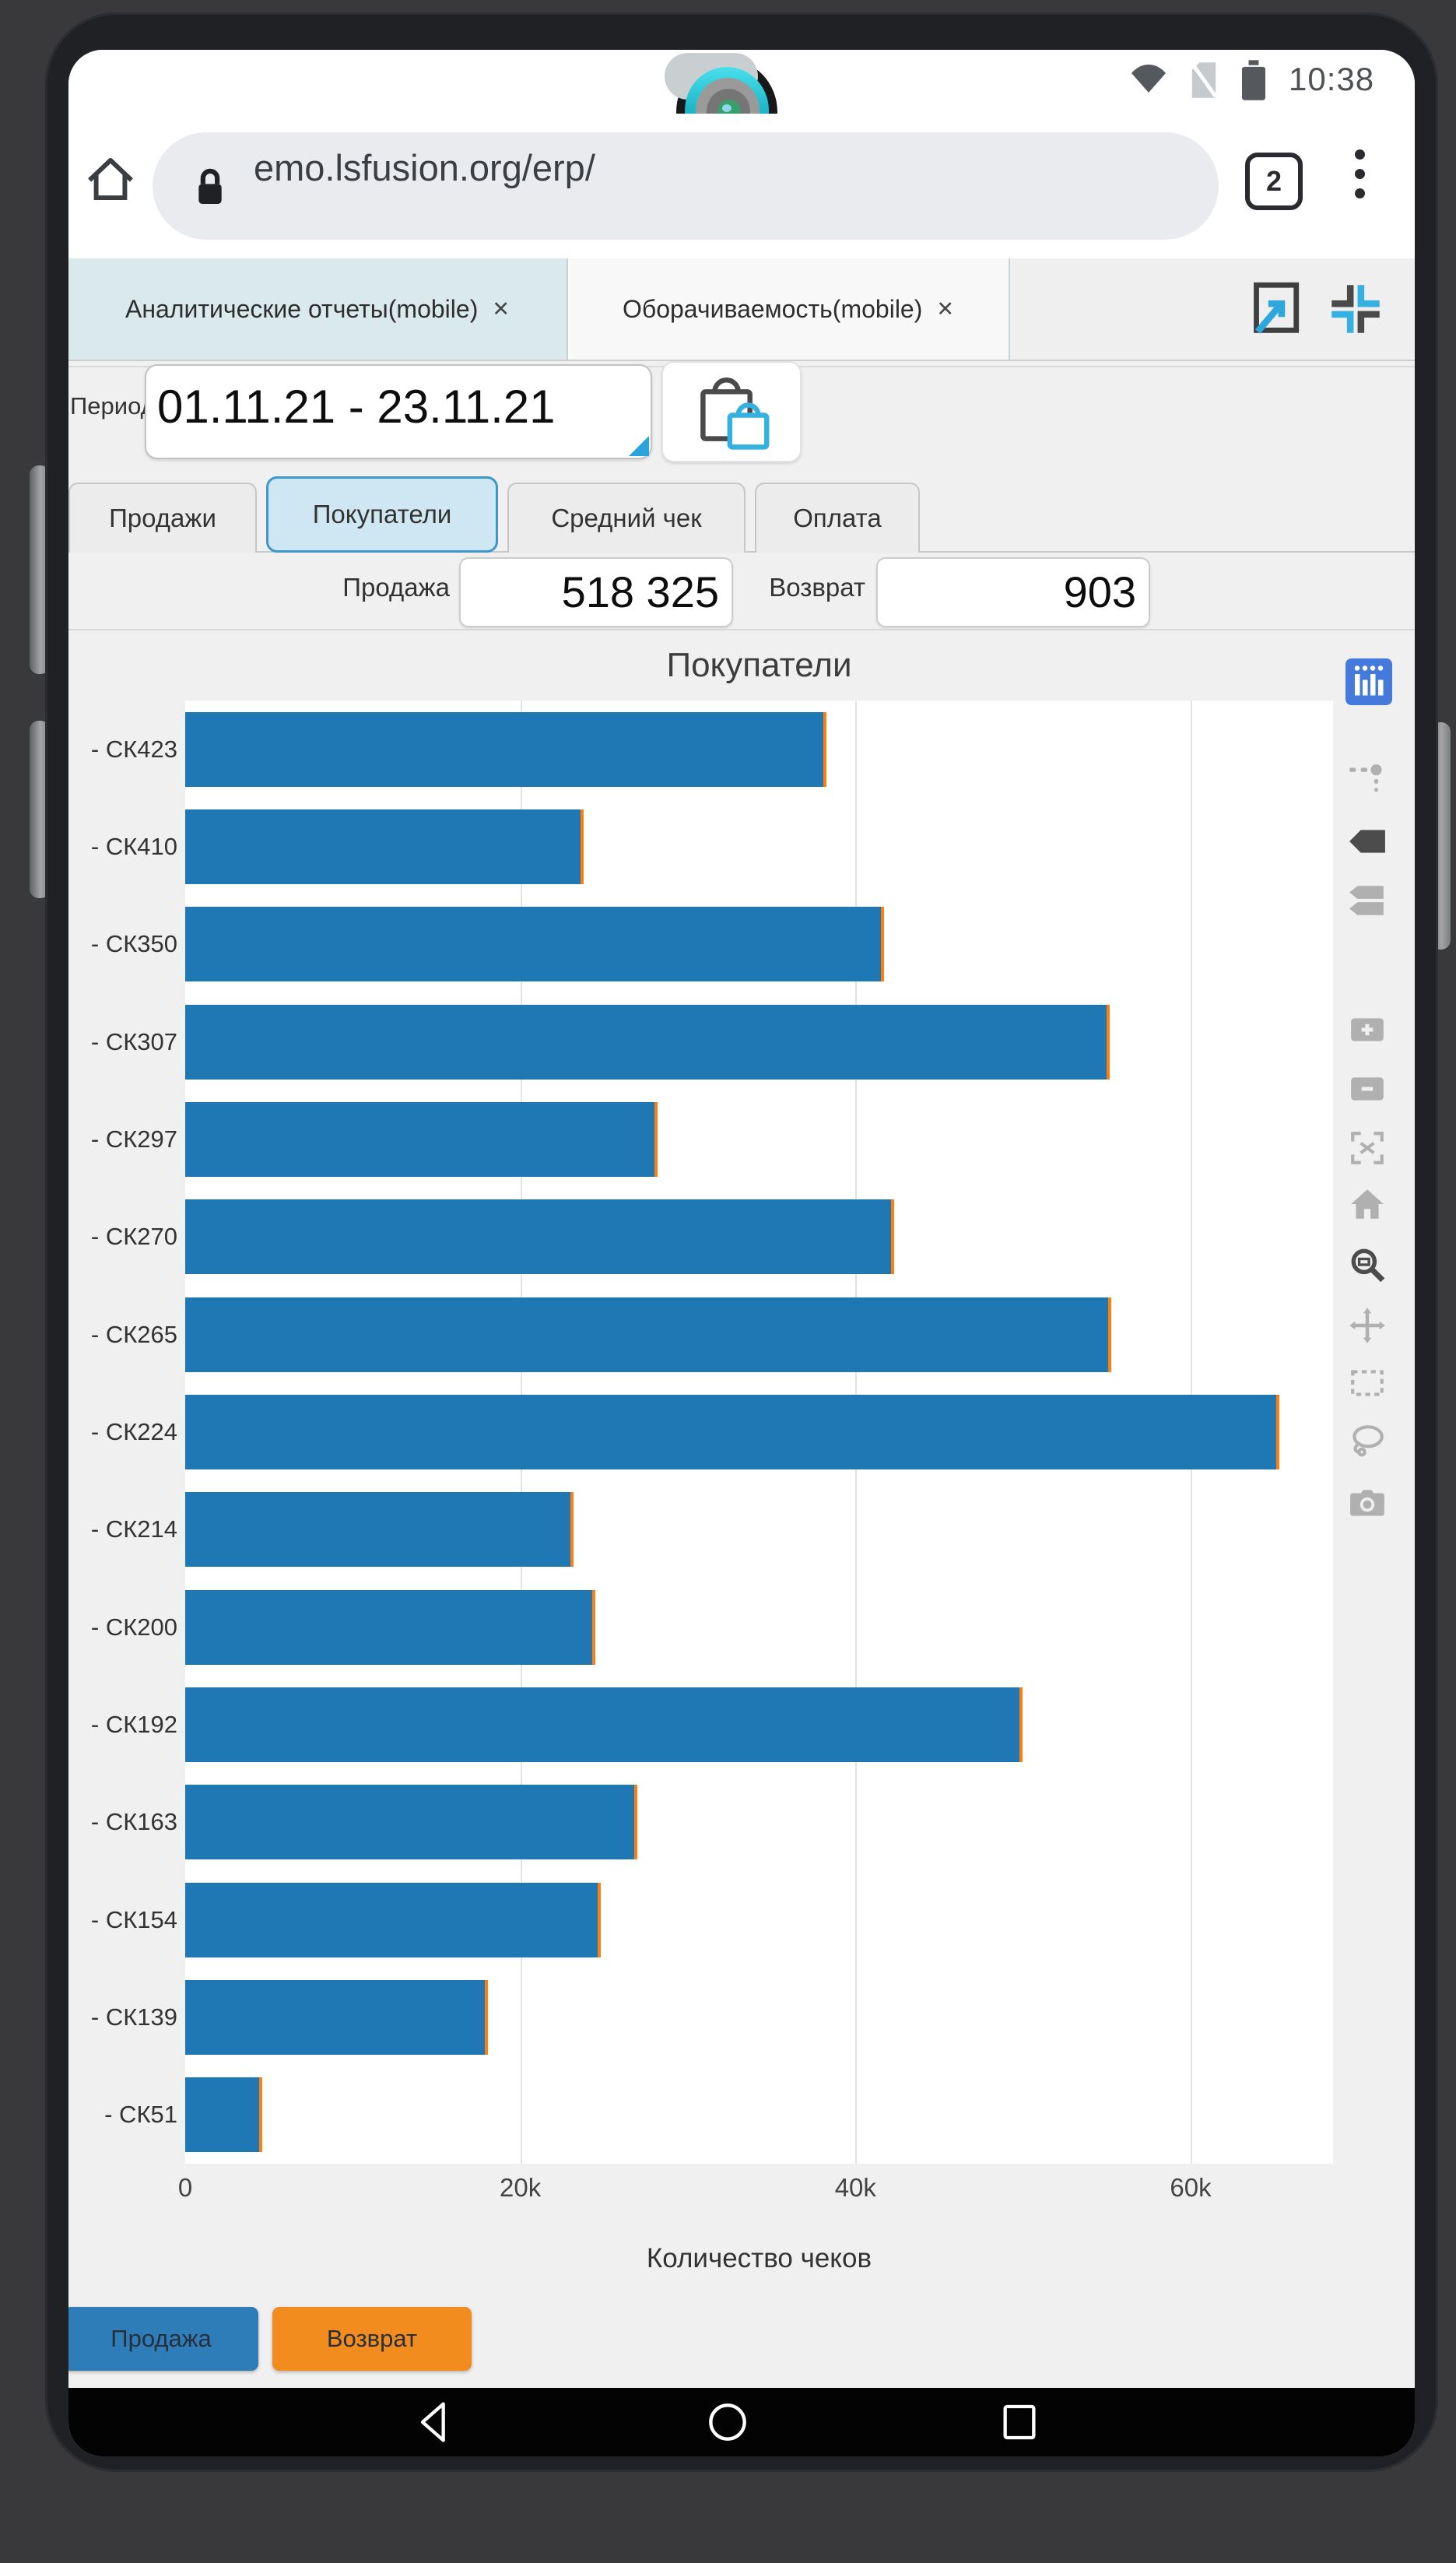 This screenshot has height=2563, width=1456. What do you see at coordinates (1274, 181) in the screenshot?
I see `tab-switcher-button: 2` at bounding box center [1274, 181].